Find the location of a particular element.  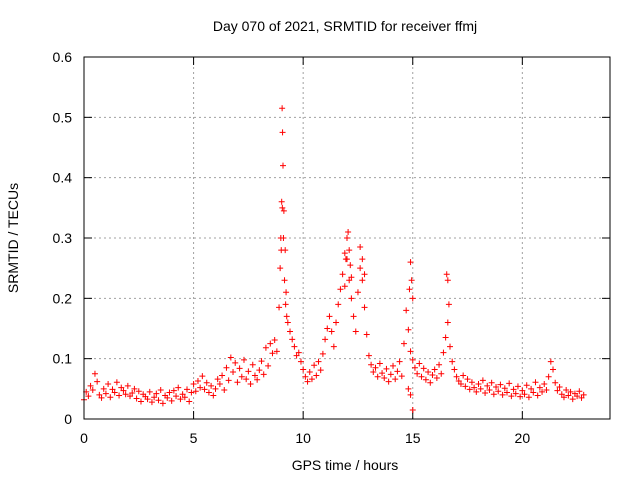

y-tick-label: 0 is located at coordinates (68, 419).